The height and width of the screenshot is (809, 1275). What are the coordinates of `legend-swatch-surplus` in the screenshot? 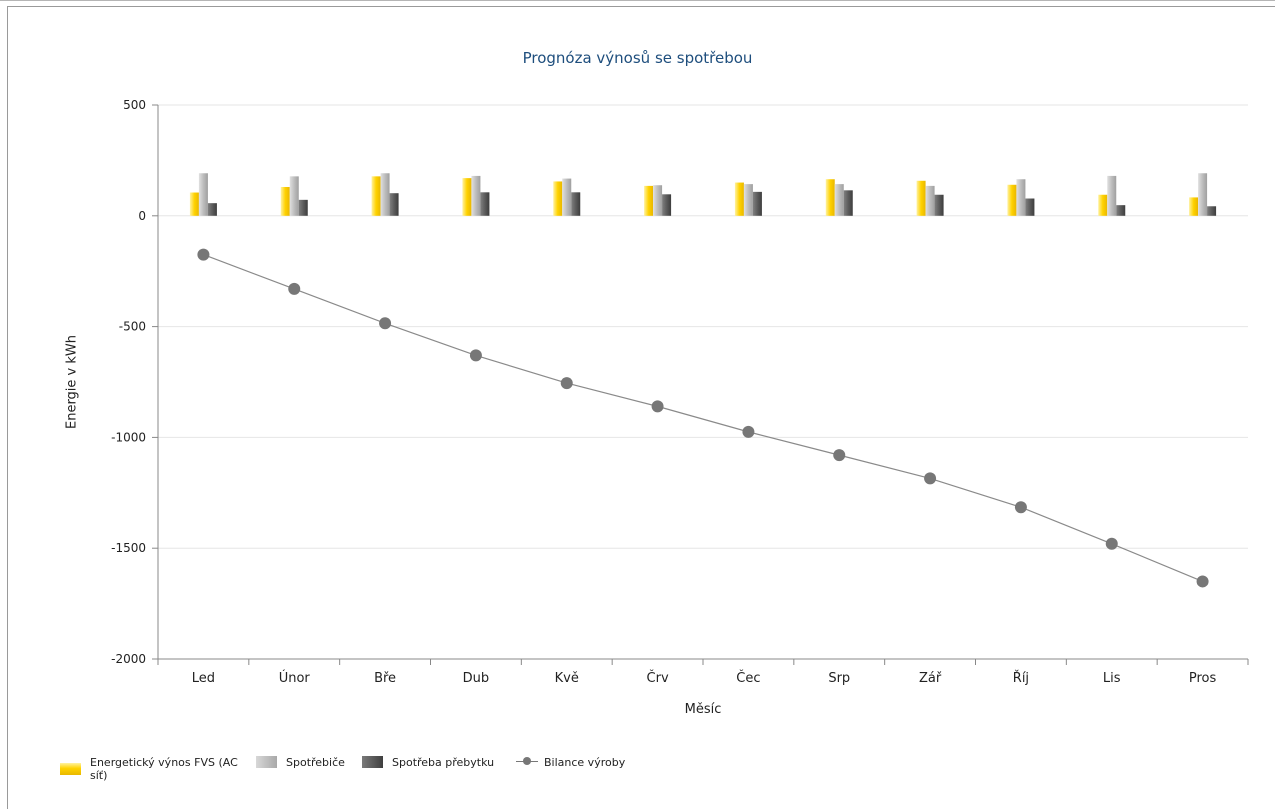 It's located at (372, 762).